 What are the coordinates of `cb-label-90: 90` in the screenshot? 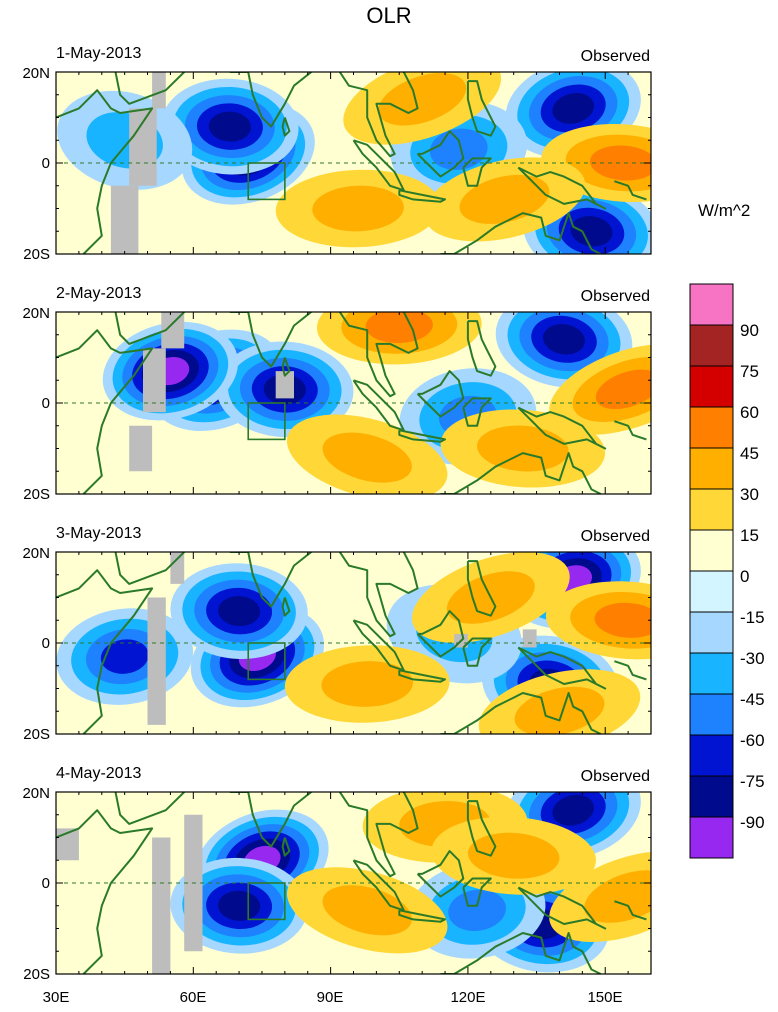 It's located at (749, 330).